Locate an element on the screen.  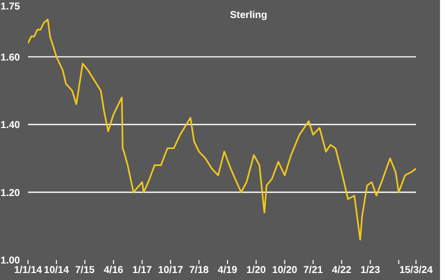
chart-title: Sterling is located at coordinates (249, 15).